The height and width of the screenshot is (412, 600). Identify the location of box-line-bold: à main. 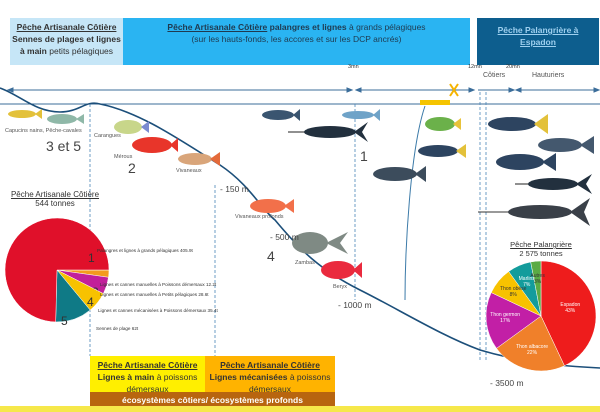
(33, 51).